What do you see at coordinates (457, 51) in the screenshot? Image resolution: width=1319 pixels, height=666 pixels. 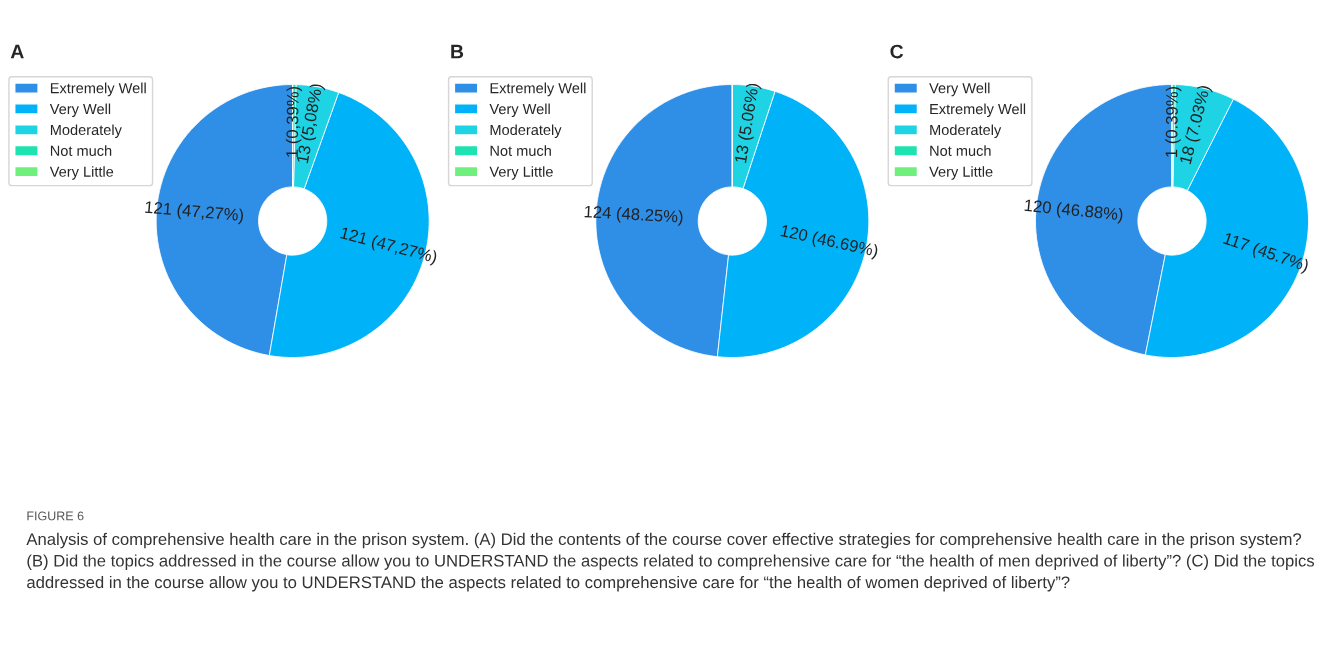 I see `chart-title: B` at bounding box center [457, 51].